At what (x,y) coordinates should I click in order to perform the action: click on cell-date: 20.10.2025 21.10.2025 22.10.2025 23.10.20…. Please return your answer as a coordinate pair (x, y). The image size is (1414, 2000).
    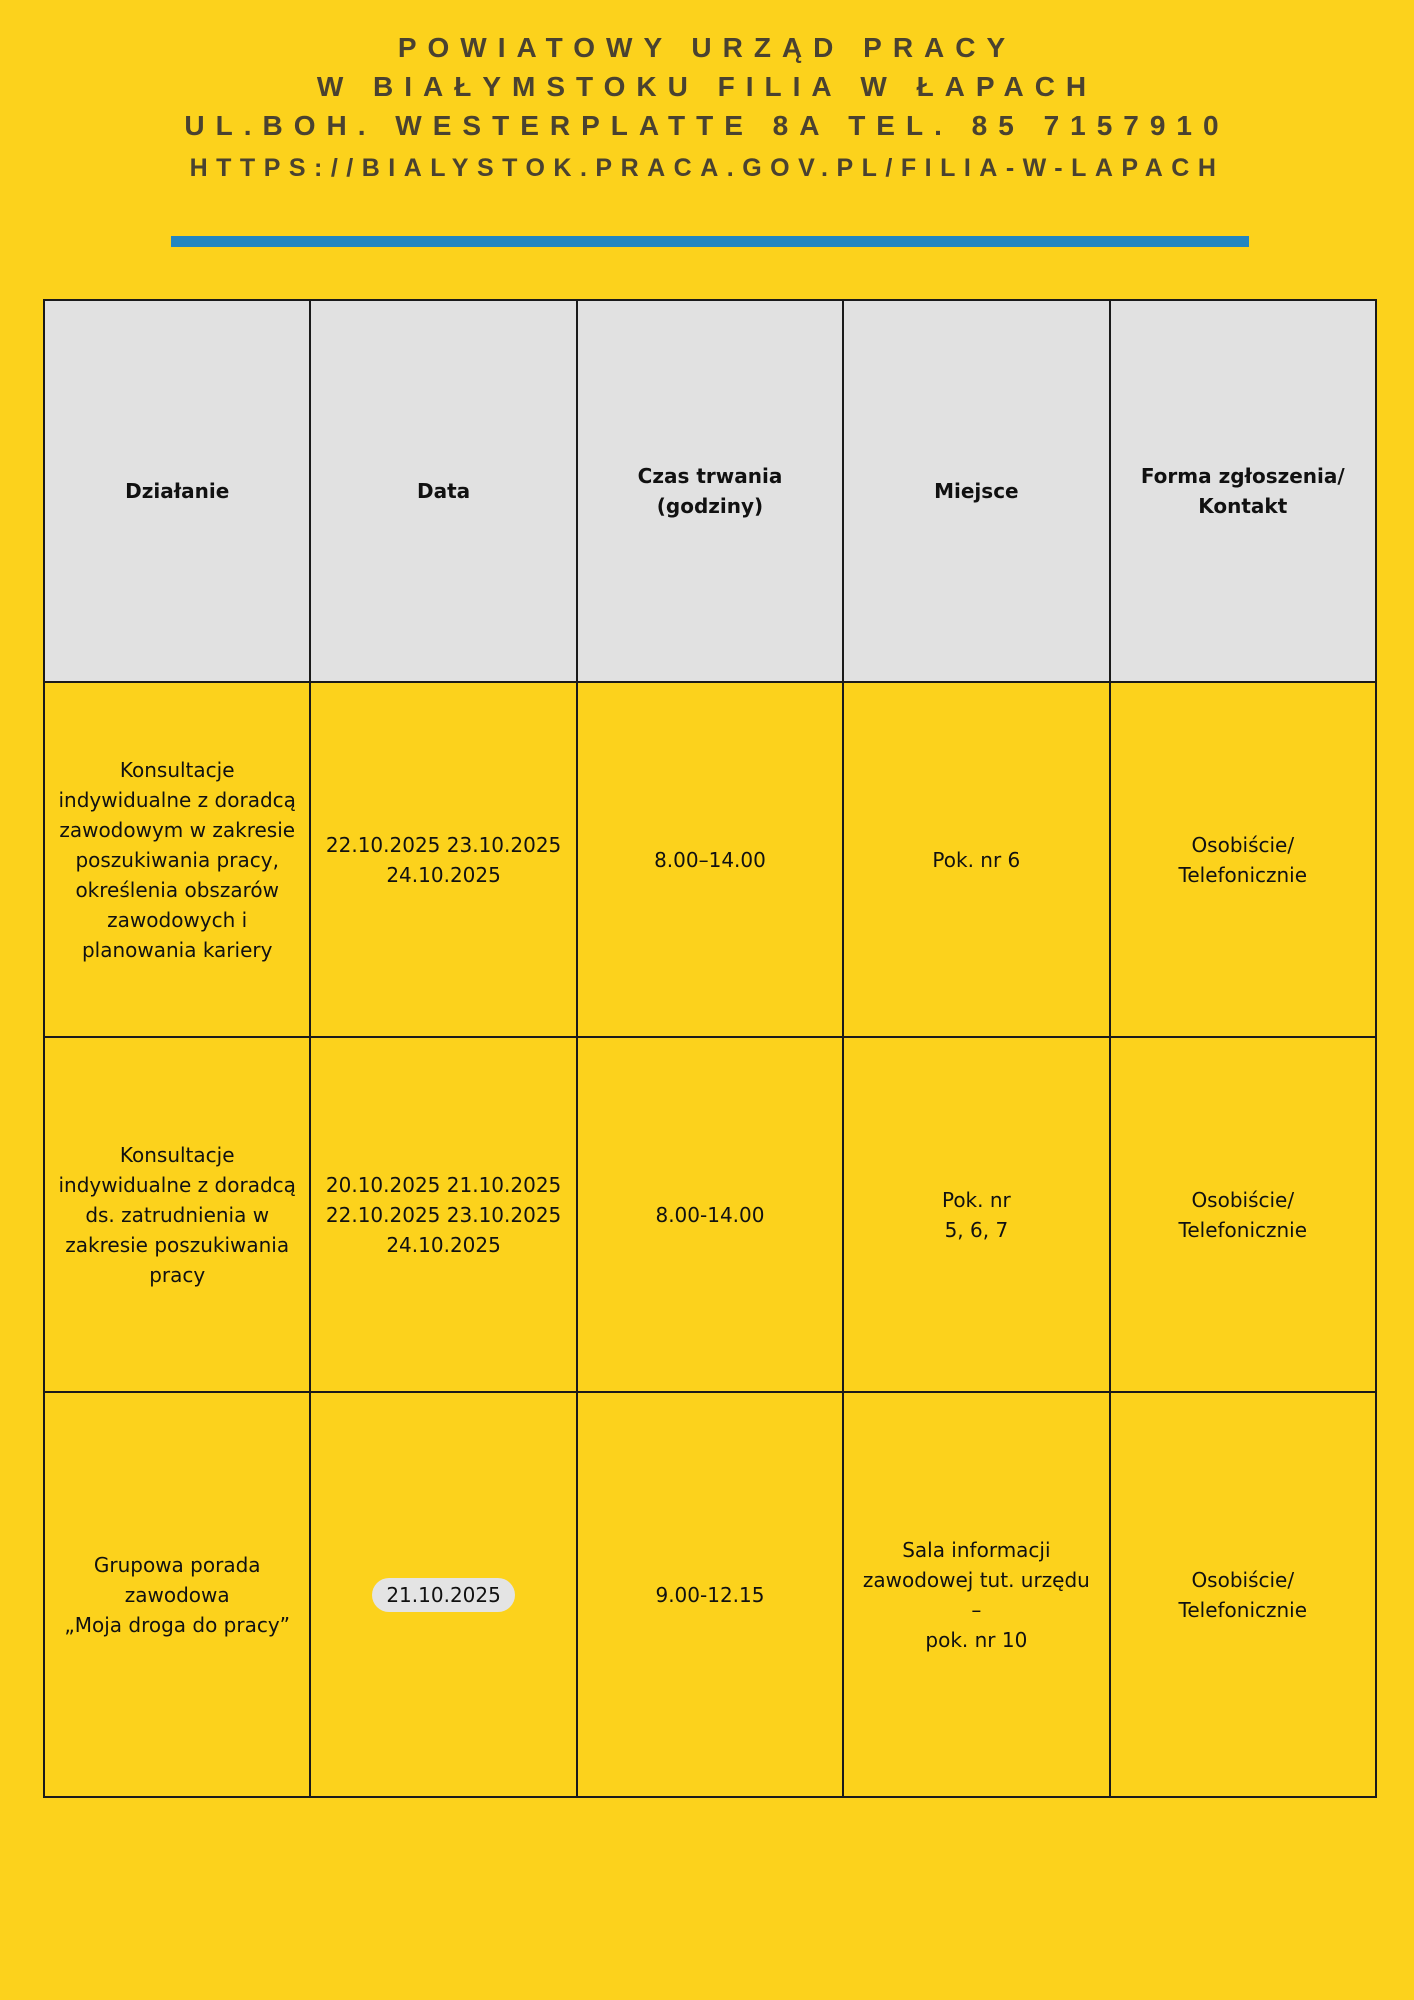
    Looking at the image, I should click on (443, 1214).